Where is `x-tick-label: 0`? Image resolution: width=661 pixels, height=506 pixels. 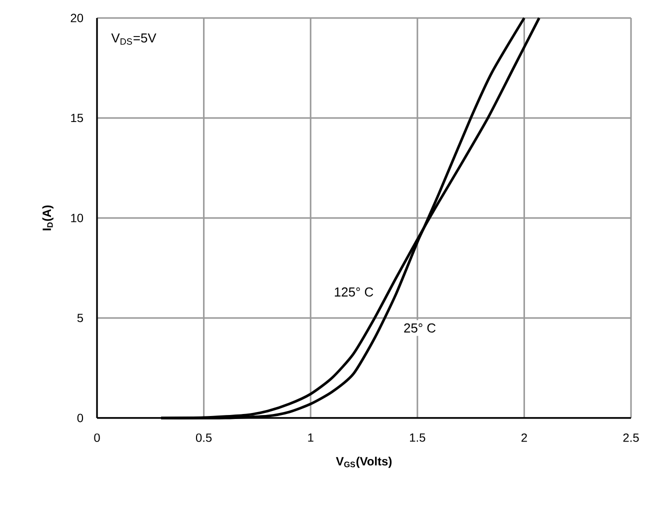
x-tick-label: 0 is located at coordinates (97, 437).